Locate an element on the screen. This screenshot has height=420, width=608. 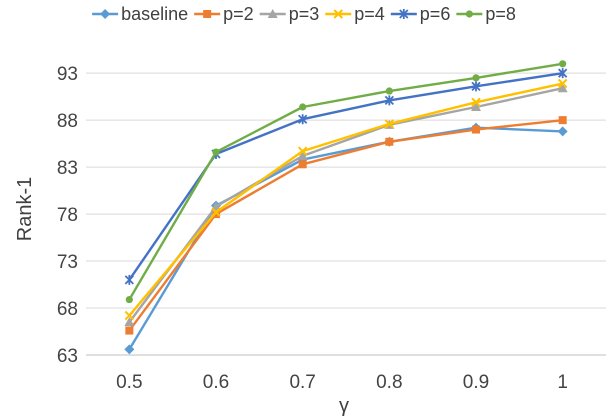
legend-item: p=2 is located at coordinates (224, 14).